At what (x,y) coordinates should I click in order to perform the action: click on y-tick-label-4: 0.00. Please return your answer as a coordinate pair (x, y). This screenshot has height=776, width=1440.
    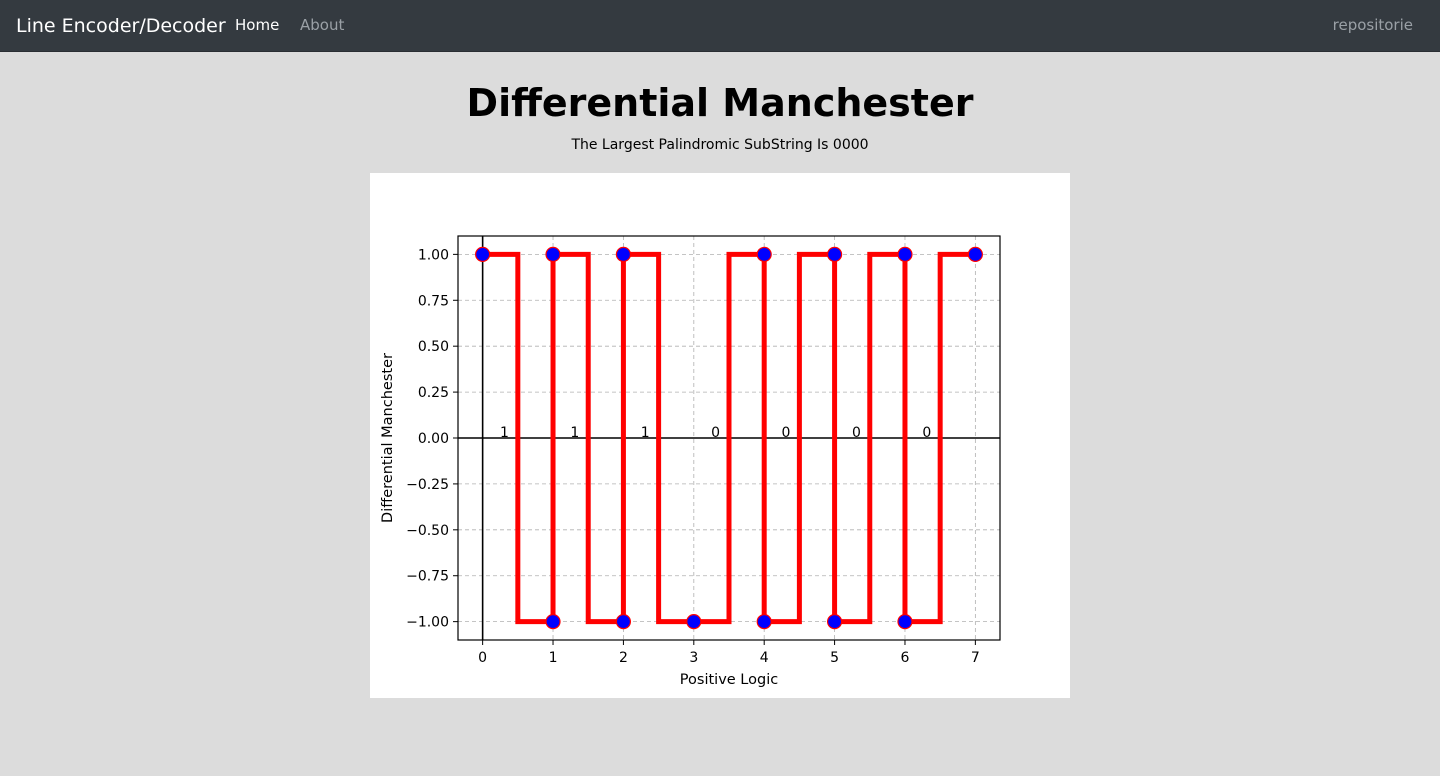
    Looking at the image, I should click on (433, 439).